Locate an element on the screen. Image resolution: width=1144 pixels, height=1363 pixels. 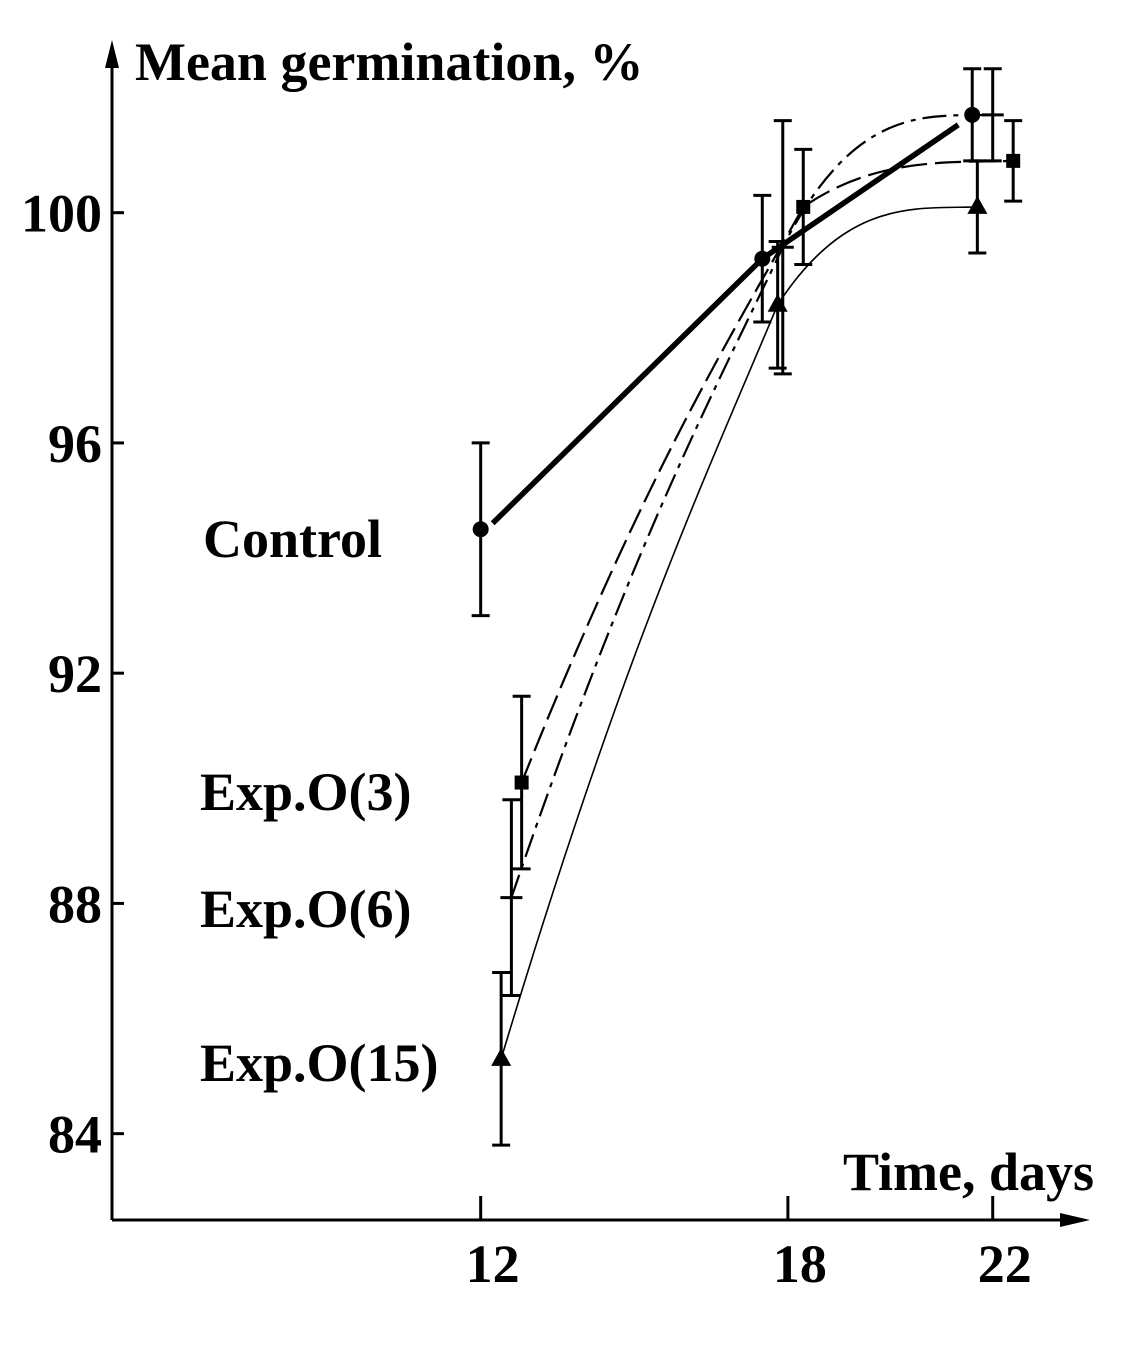
x-tick-label: 12 is located at coordinates (493, 1264).